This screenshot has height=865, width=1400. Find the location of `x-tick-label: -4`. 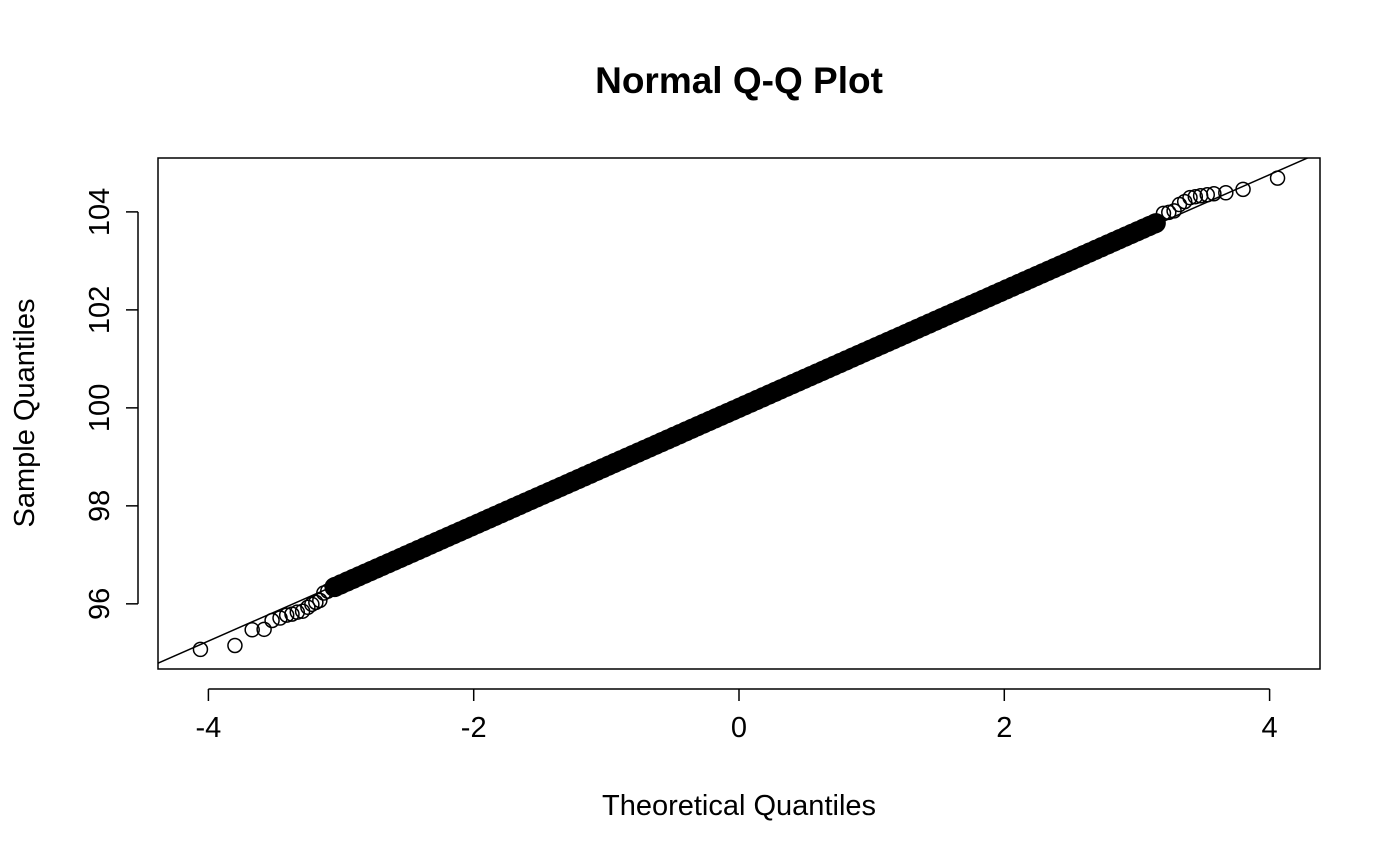

x-tick-label: -4 is located at coordinates (209, 728).